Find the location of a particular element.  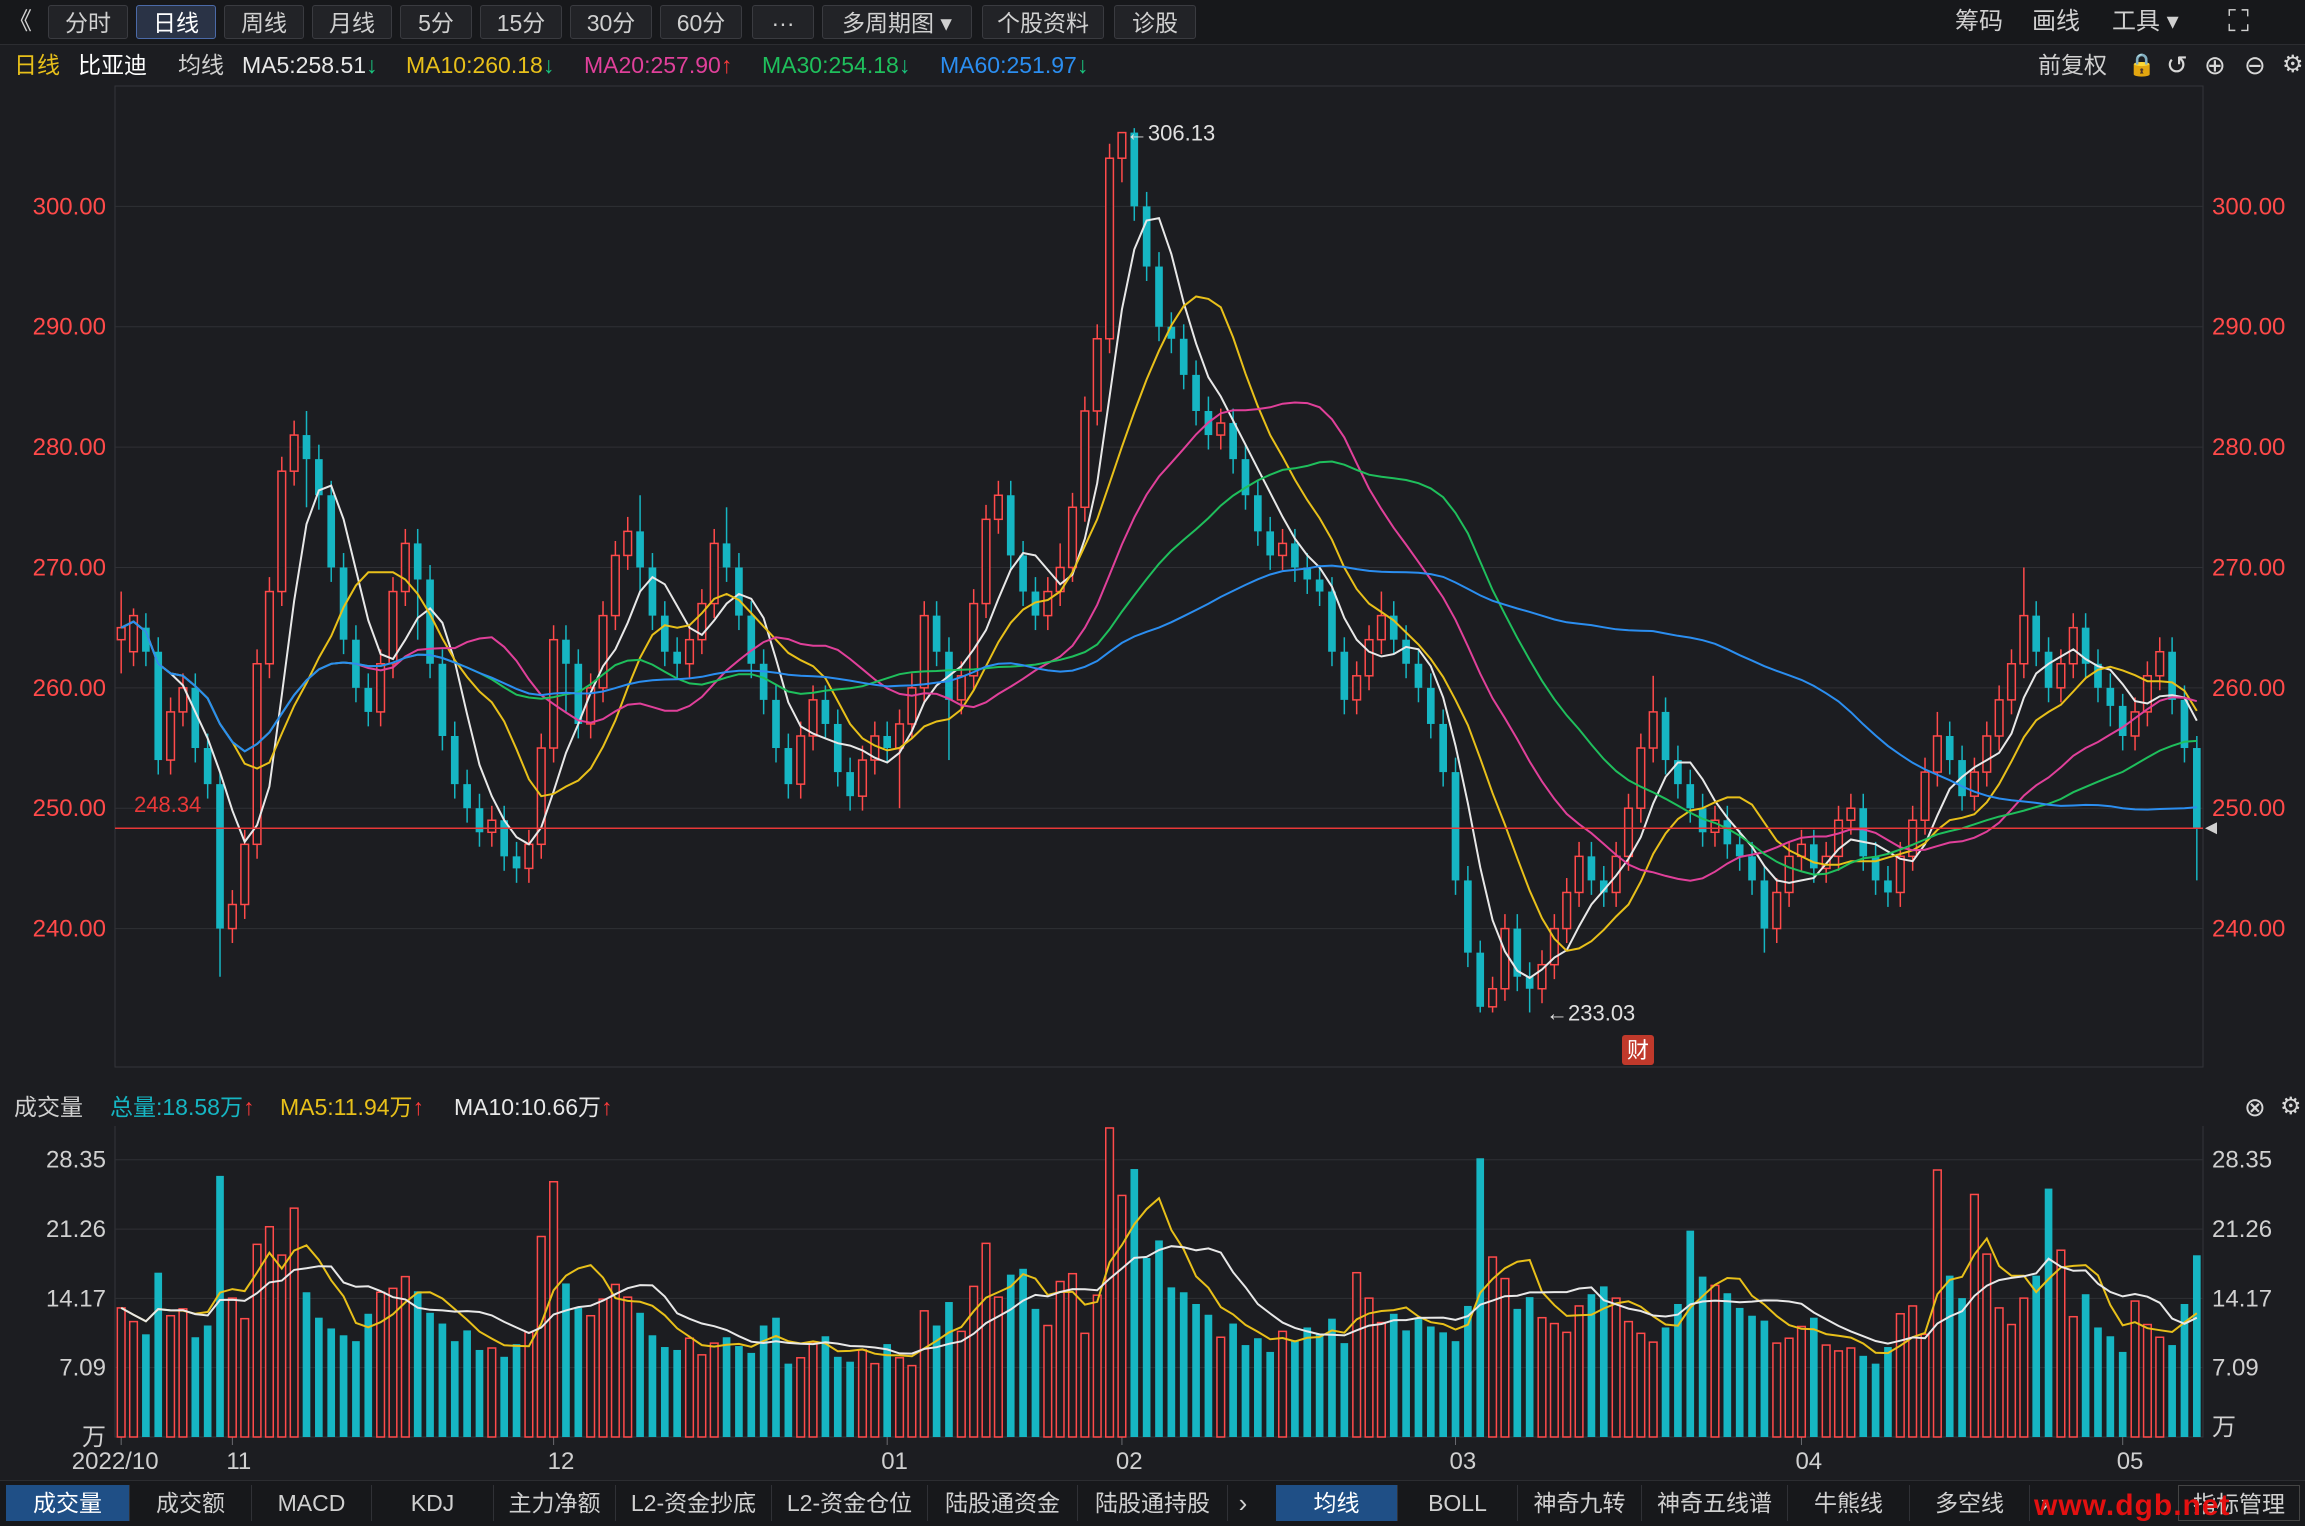

zoom-out-icon: ⊖ is located at coordinates (2255, 65).